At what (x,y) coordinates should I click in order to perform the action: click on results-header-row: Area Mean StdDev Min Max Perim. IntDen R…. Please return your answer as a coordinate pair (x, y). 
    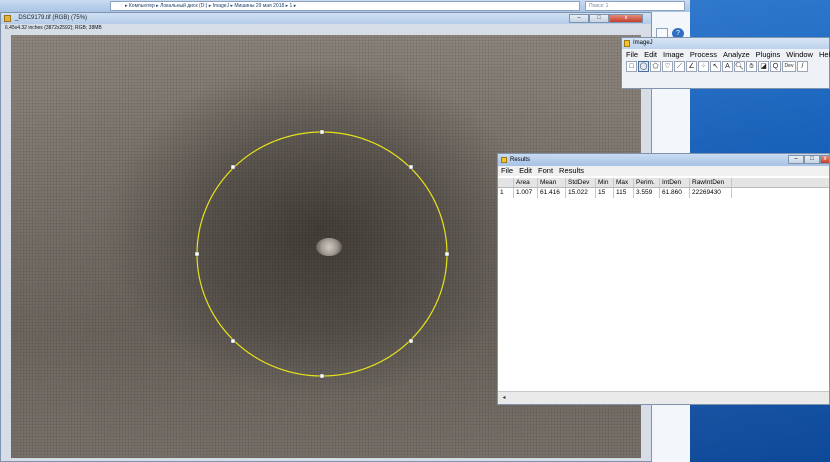
    Looking at the image, I should click on (663, 183).